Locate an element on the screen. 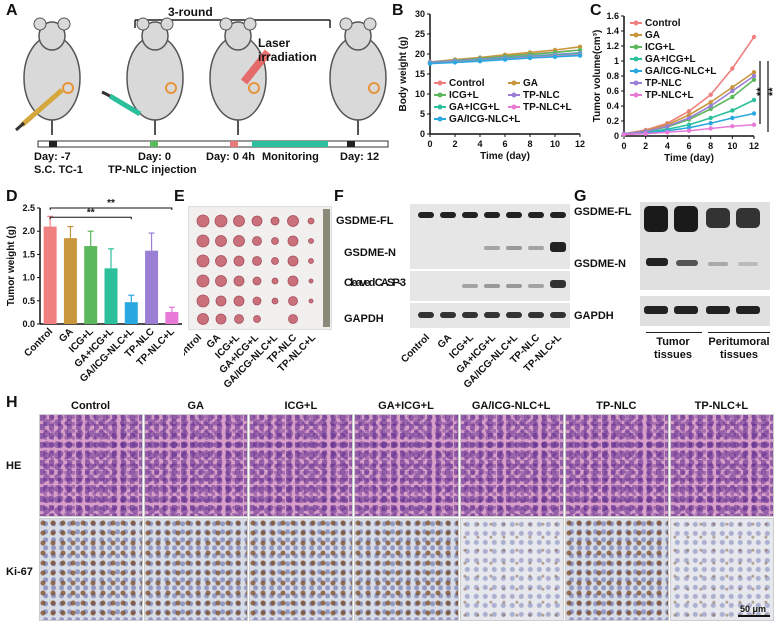 This screenshot has width=778, height=625. panel-a-schematic is located at coordinates (202, 82).